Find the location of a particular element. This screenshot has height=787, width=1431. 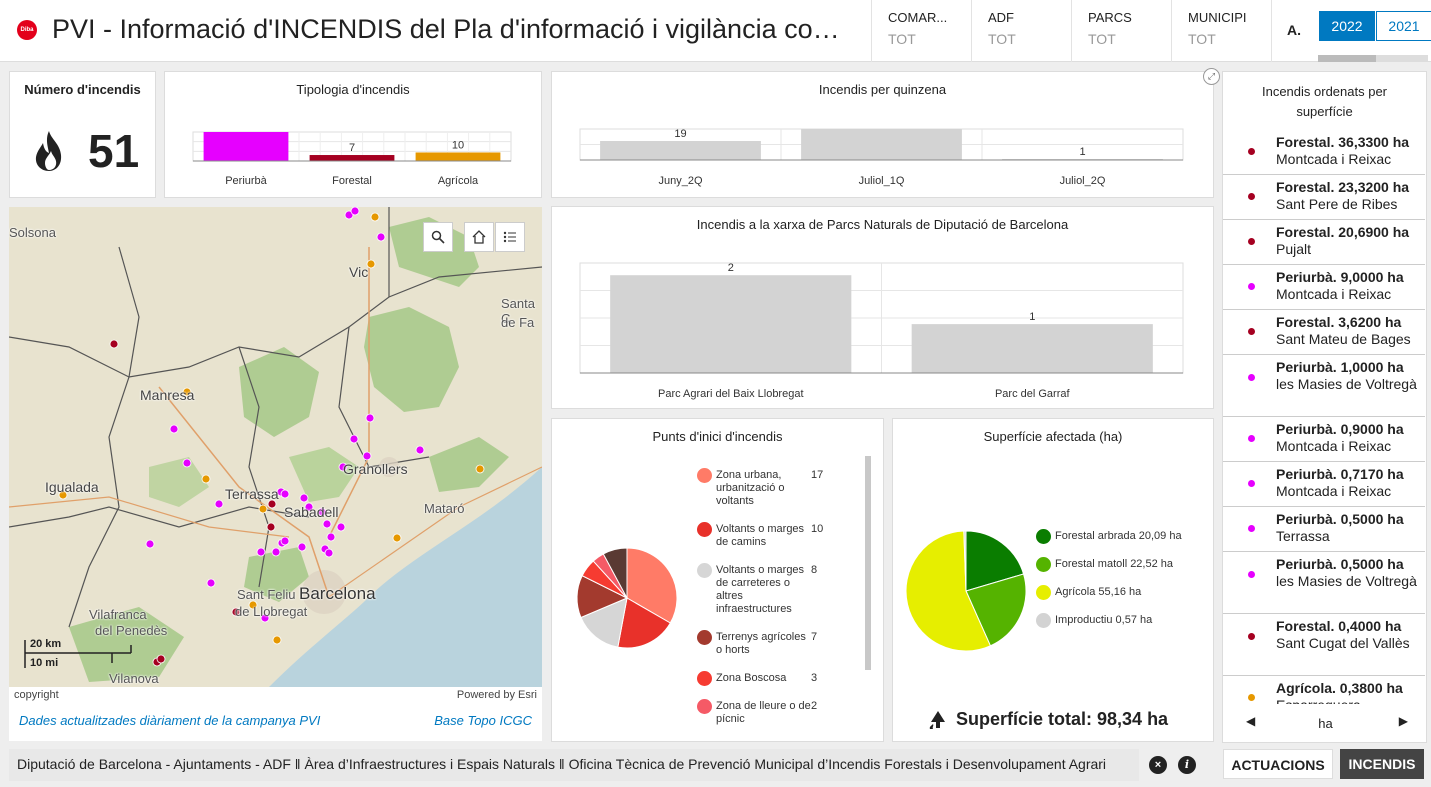

fire-place-label: les Masies de Voltregà is located at coordinates (1346, 384).